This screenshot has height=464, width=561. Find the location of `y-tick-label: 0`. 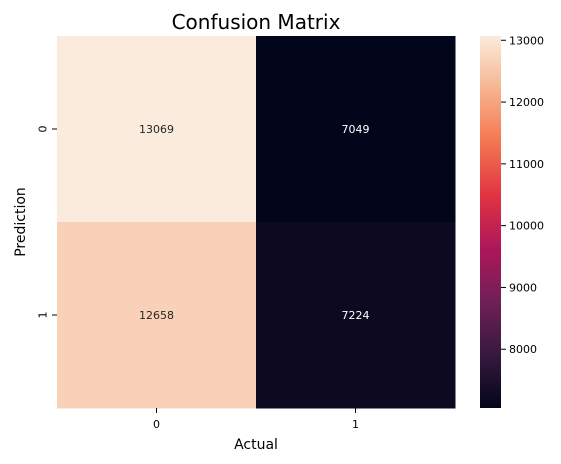

y-tick-label: 0 is located at coordinates (43, 129).